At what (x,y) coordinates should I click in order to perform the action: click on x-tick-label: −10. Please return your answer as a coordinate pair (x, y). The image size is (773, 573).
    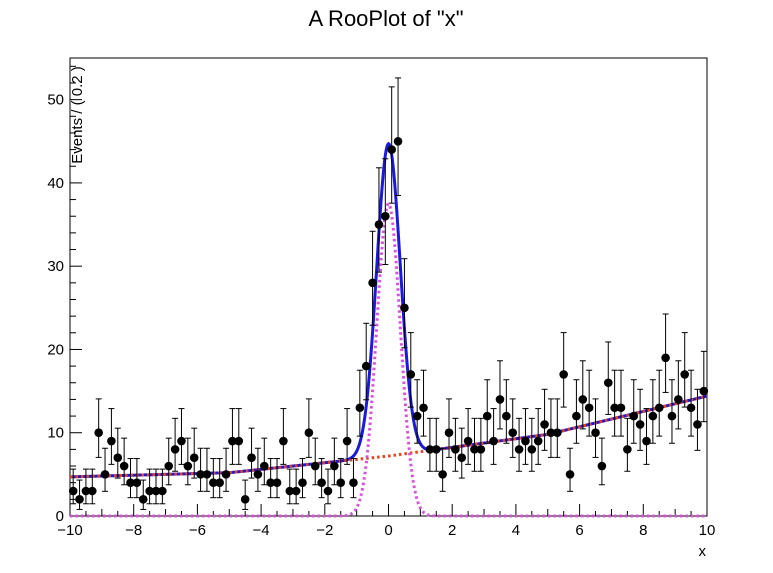
    Looking at the image, I should click on (69, 530).